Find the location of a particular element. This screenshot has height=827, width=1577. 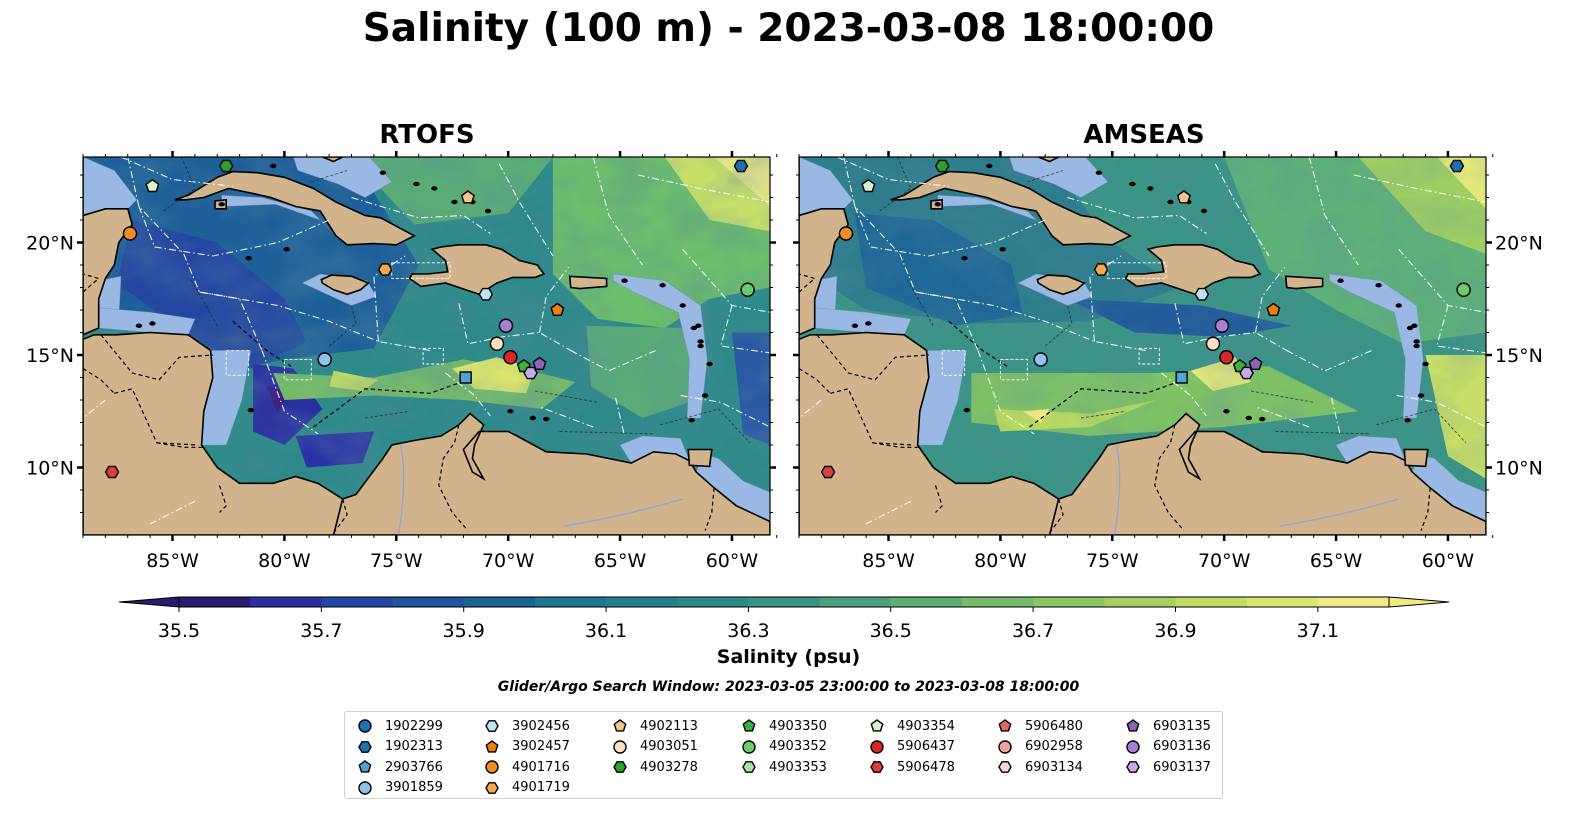

legend-label: 6903135 is located at coordinates (1182, 726).